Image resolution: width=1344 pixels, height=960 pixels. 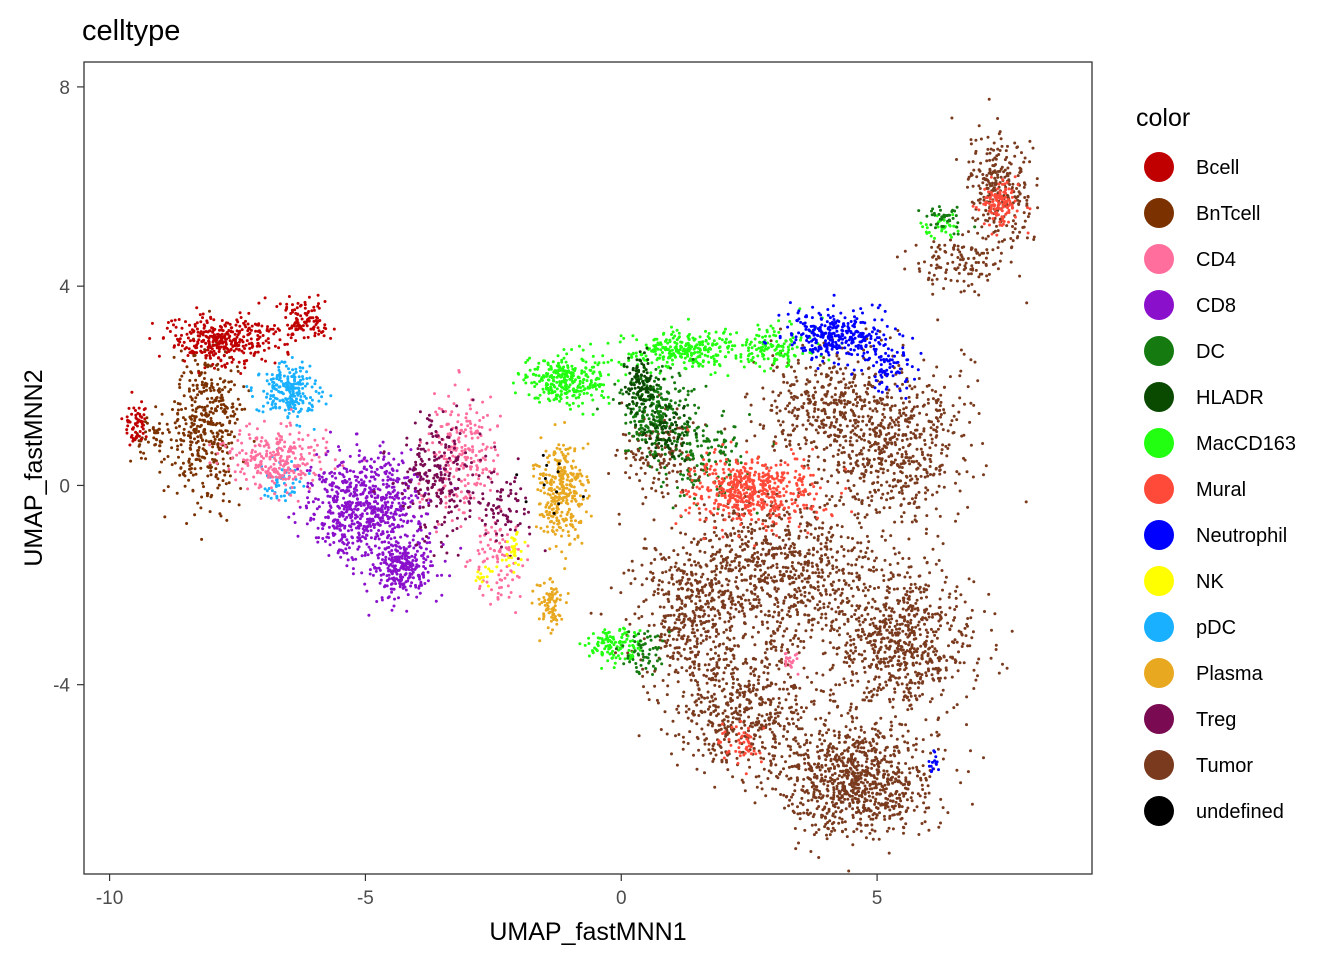 What do you see at coordinates (192, 425) in the screenshot?
I see `series-bntcell` at bounding box center [192, 425].